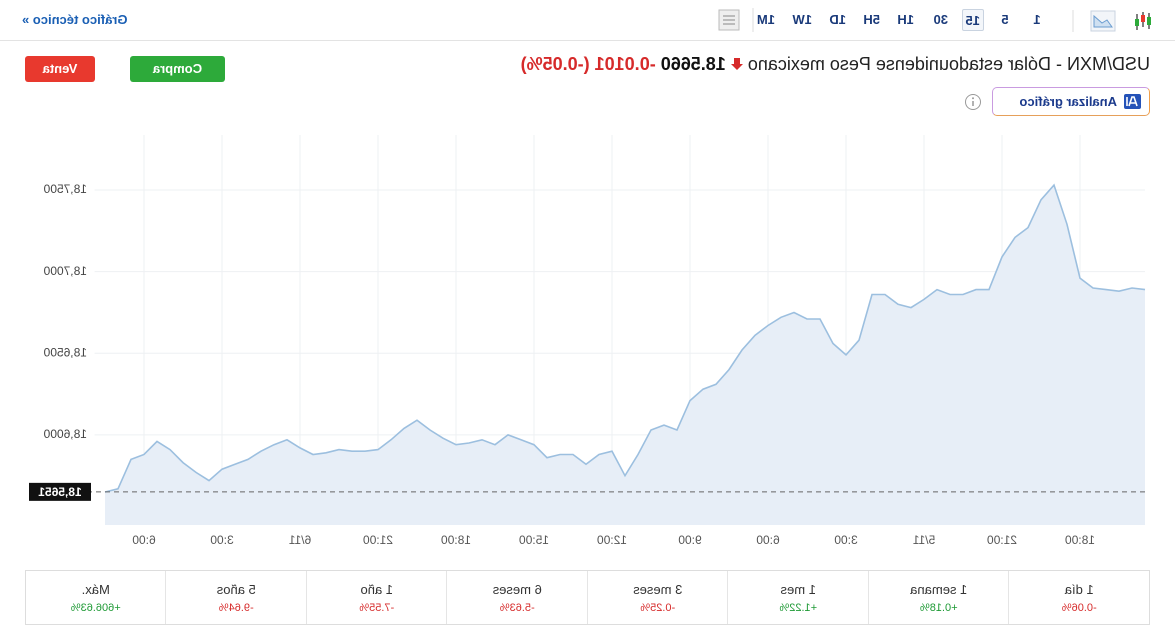 The width and height of the screenshot is (1175, 643). Describe the element at coordinates (65, 352) in the screenshot. I see `y-tick-label: 18,6500` at that location.